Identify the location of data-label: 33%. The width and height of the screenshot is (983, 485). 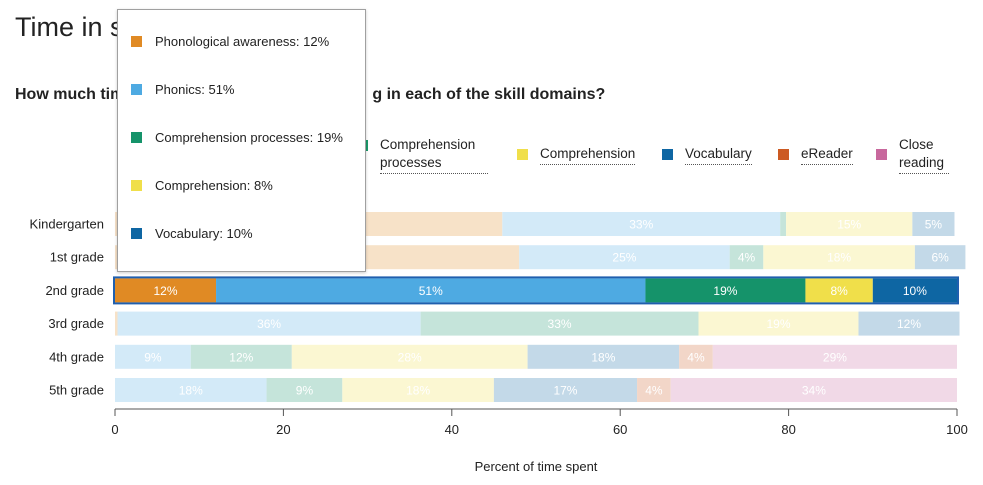
(641, 225).